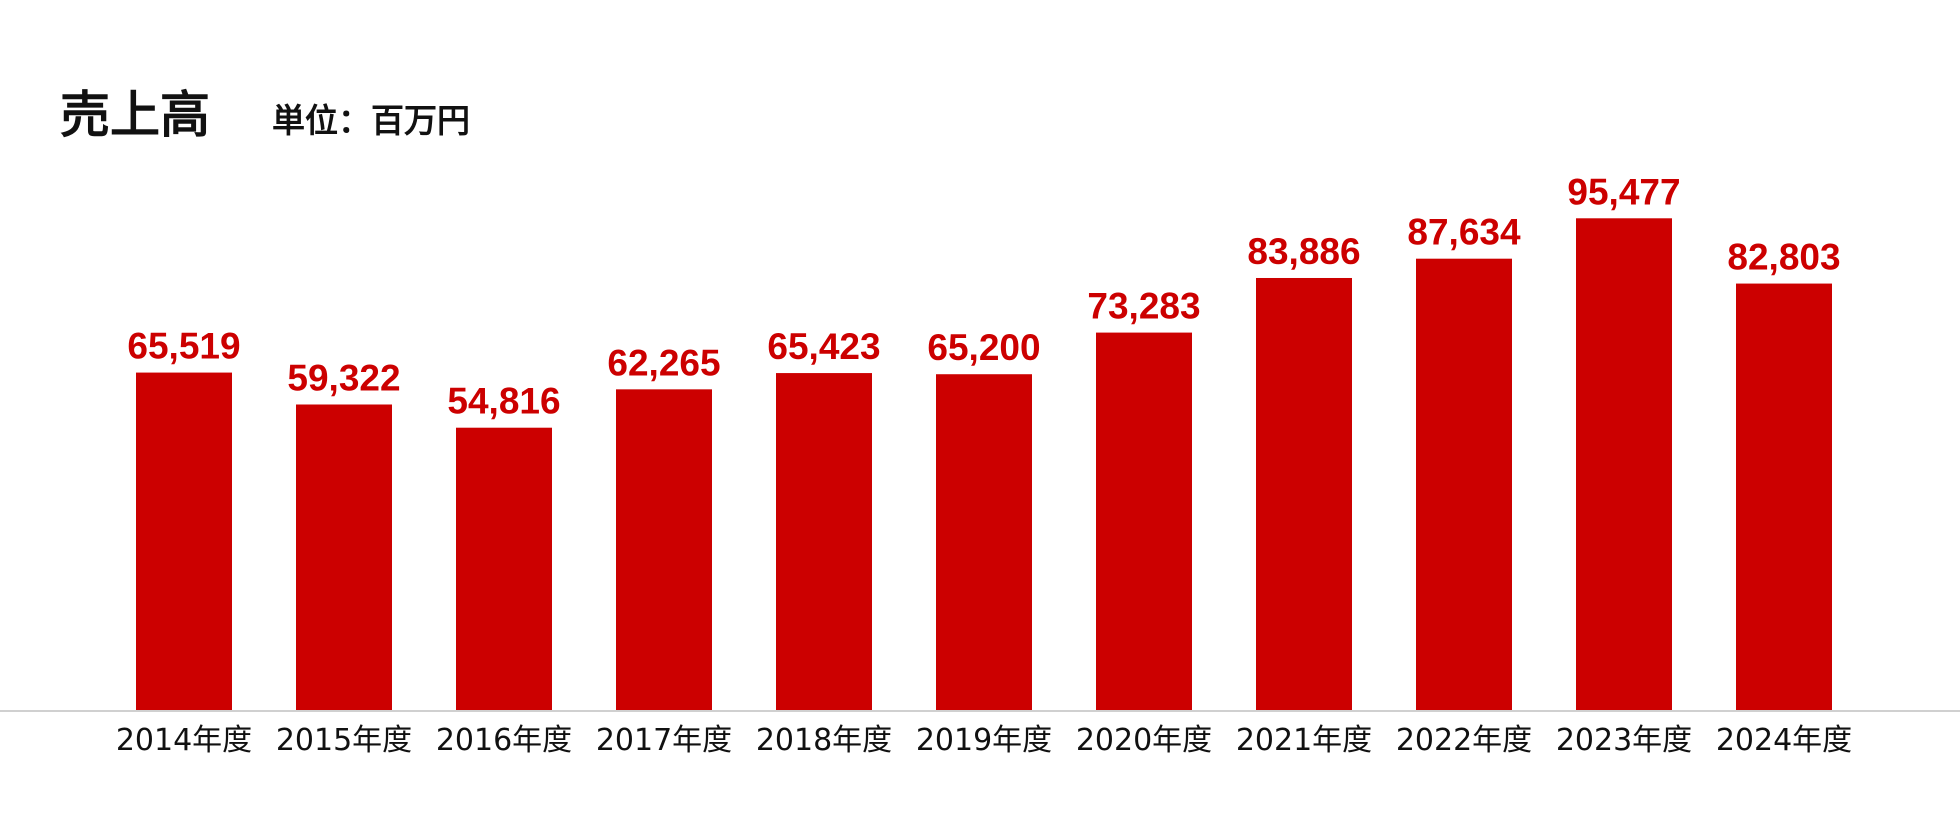 The height and width of the screenshot is (840, 1960). I want to click on value-label: 65,200, so click(983, 347).